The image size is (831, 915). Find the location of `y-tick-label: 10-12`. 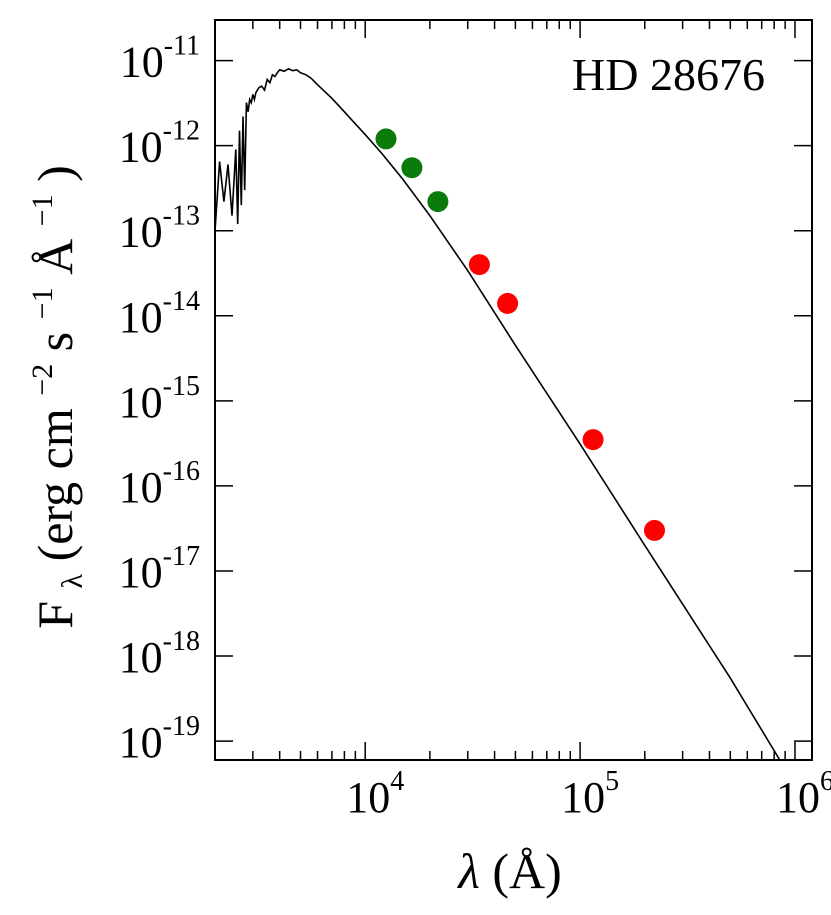

y-tick-label: 10-12 is located at coordinates (159, 144).